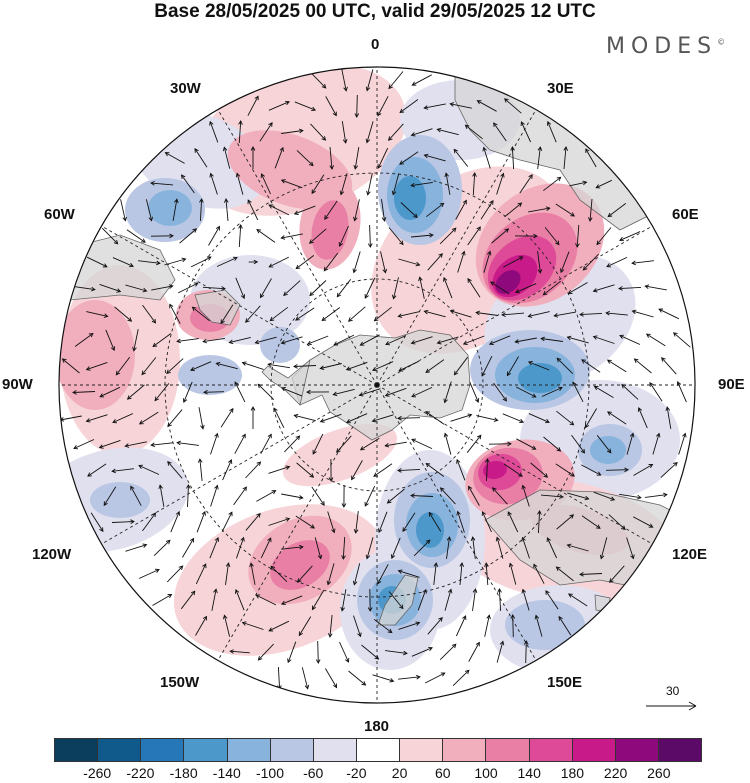  I want to click on land-mass, so click(217, 307).